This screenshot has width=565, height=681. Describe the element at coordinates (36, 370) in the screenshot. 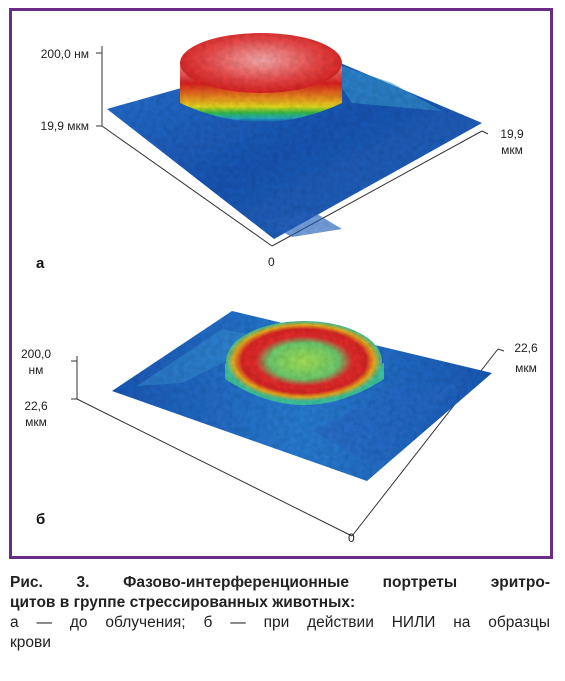

I see `panel-b-z-max-unit: нм` at that location.